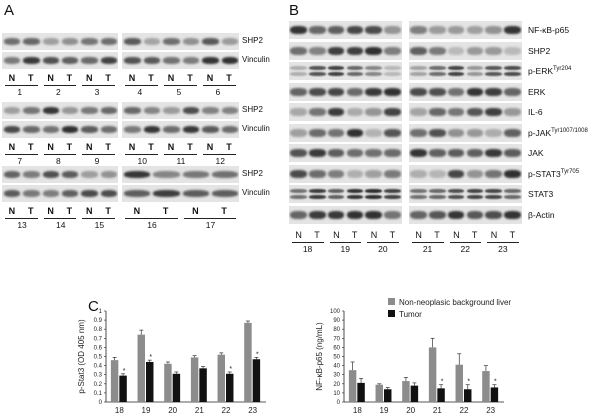  Describe the element at coordinates (427, 249) in the screenshot. I see `sample-number: 21` at that location.